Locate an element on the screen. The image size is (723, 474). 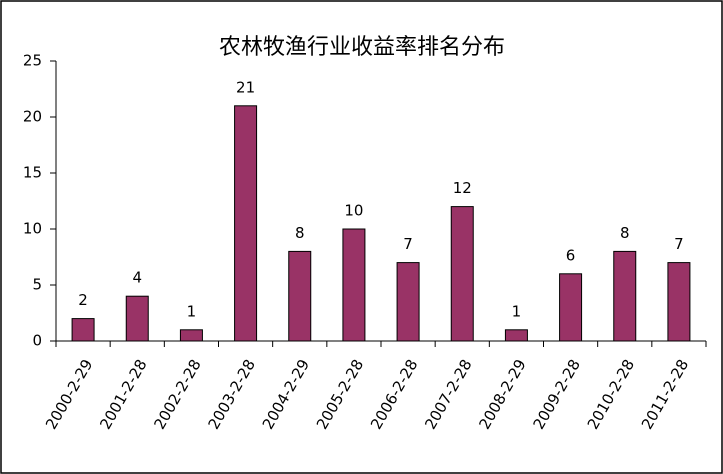
y-tick-label: 20 is located at coordinates (32, 117).